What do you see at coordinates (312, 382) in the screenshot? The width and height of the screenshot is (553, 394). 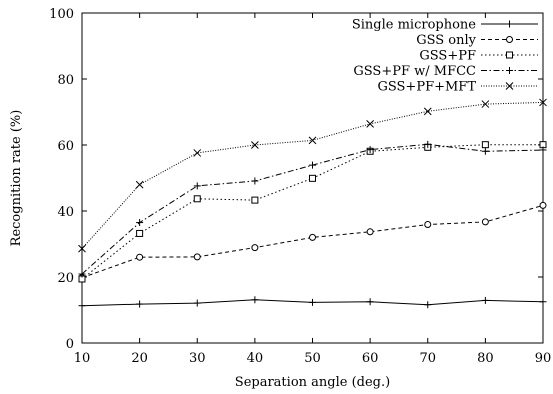 I see `x-axis-label: Separation angle (deg.)` at bounding box center [312, 382].